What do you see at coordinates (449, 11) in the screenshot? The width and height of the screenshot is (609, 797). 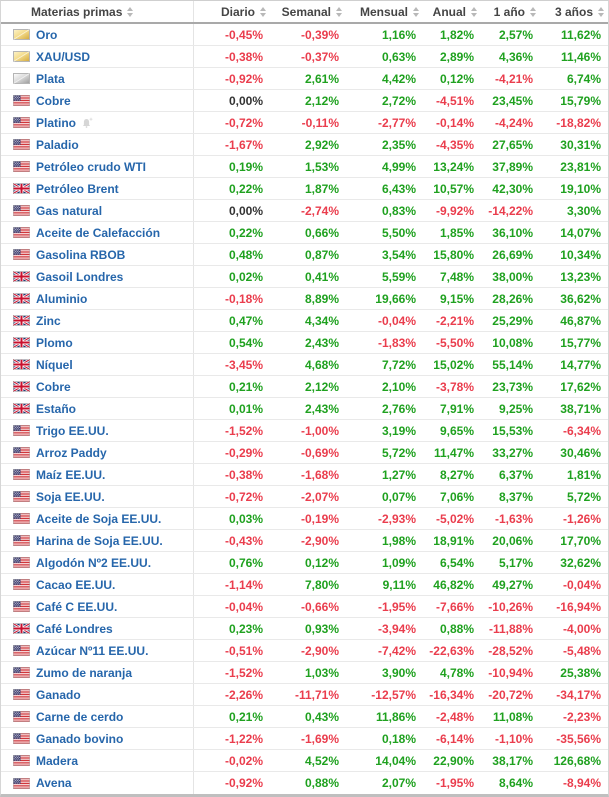 I see `column-header-label: Anual` at bounding box center [449, 11].